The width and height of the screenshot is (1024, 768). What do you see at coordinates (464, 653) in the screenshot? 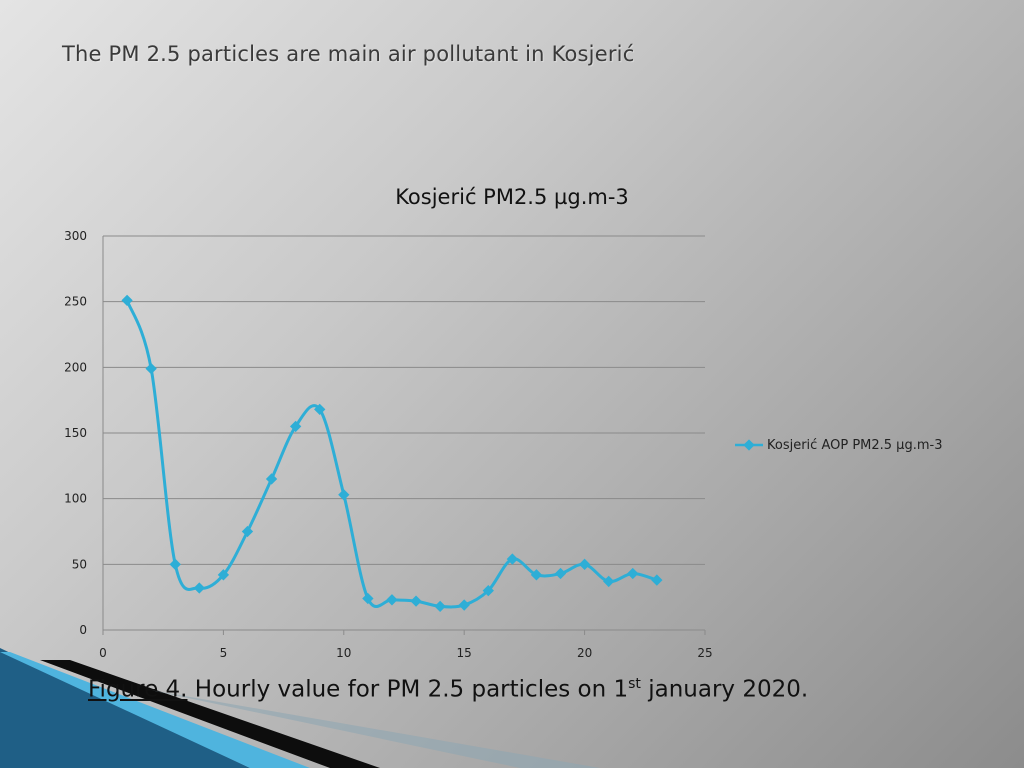
I see `x-tick-label: 15` at bounding box center [464, 653].